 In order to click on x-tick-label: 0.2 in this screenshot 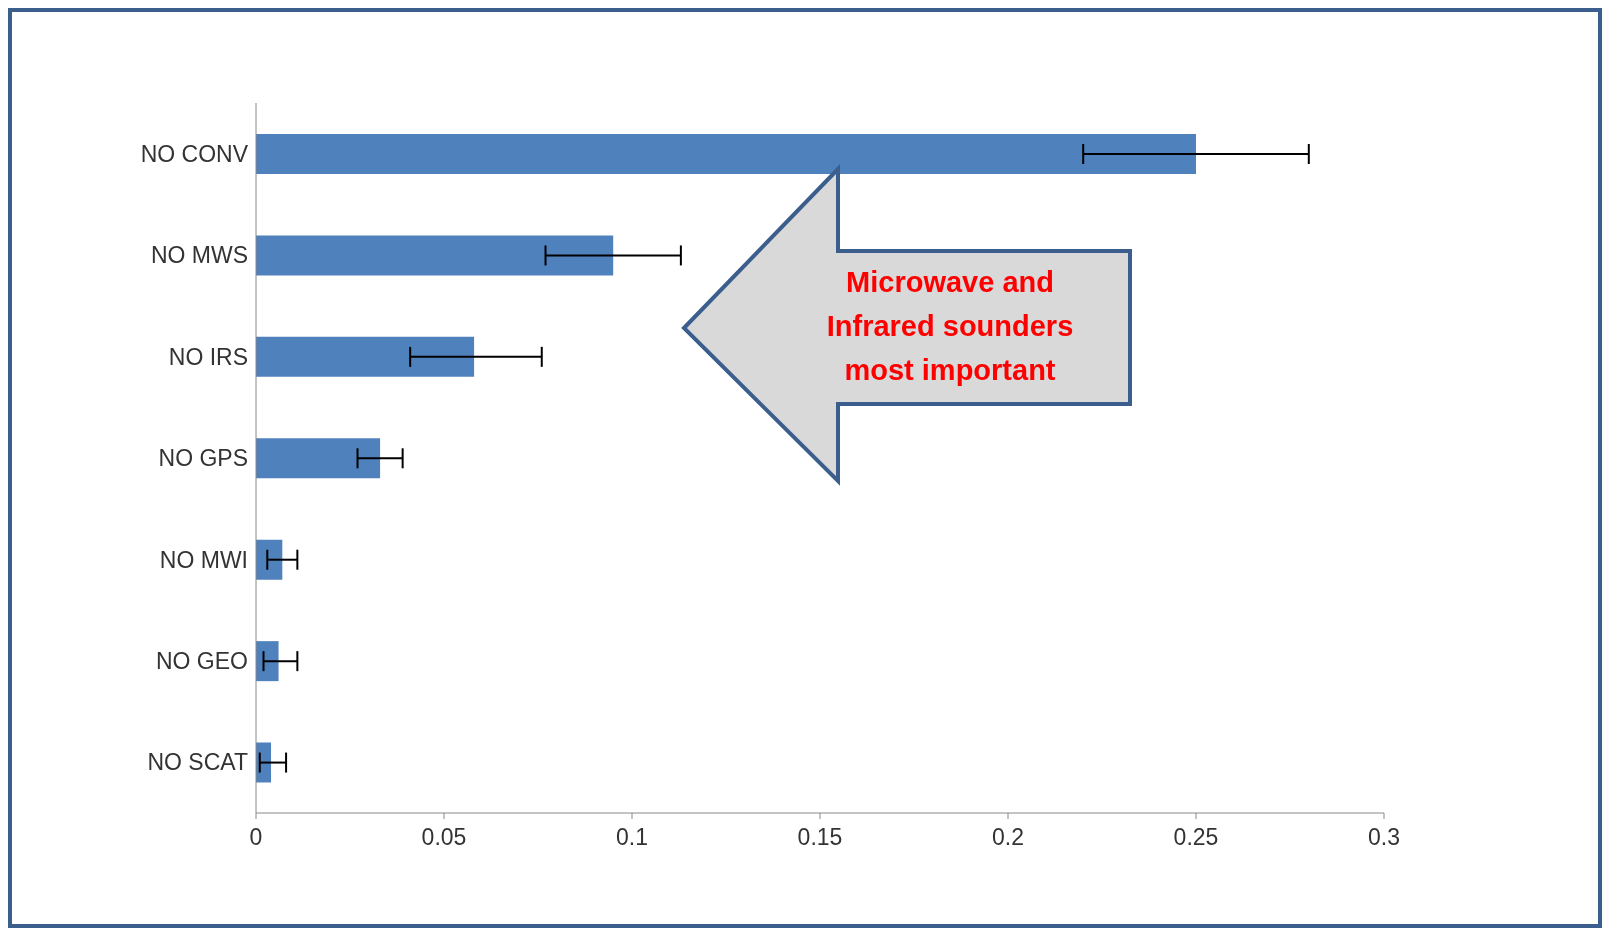, I will do `click(1008, 837)`.